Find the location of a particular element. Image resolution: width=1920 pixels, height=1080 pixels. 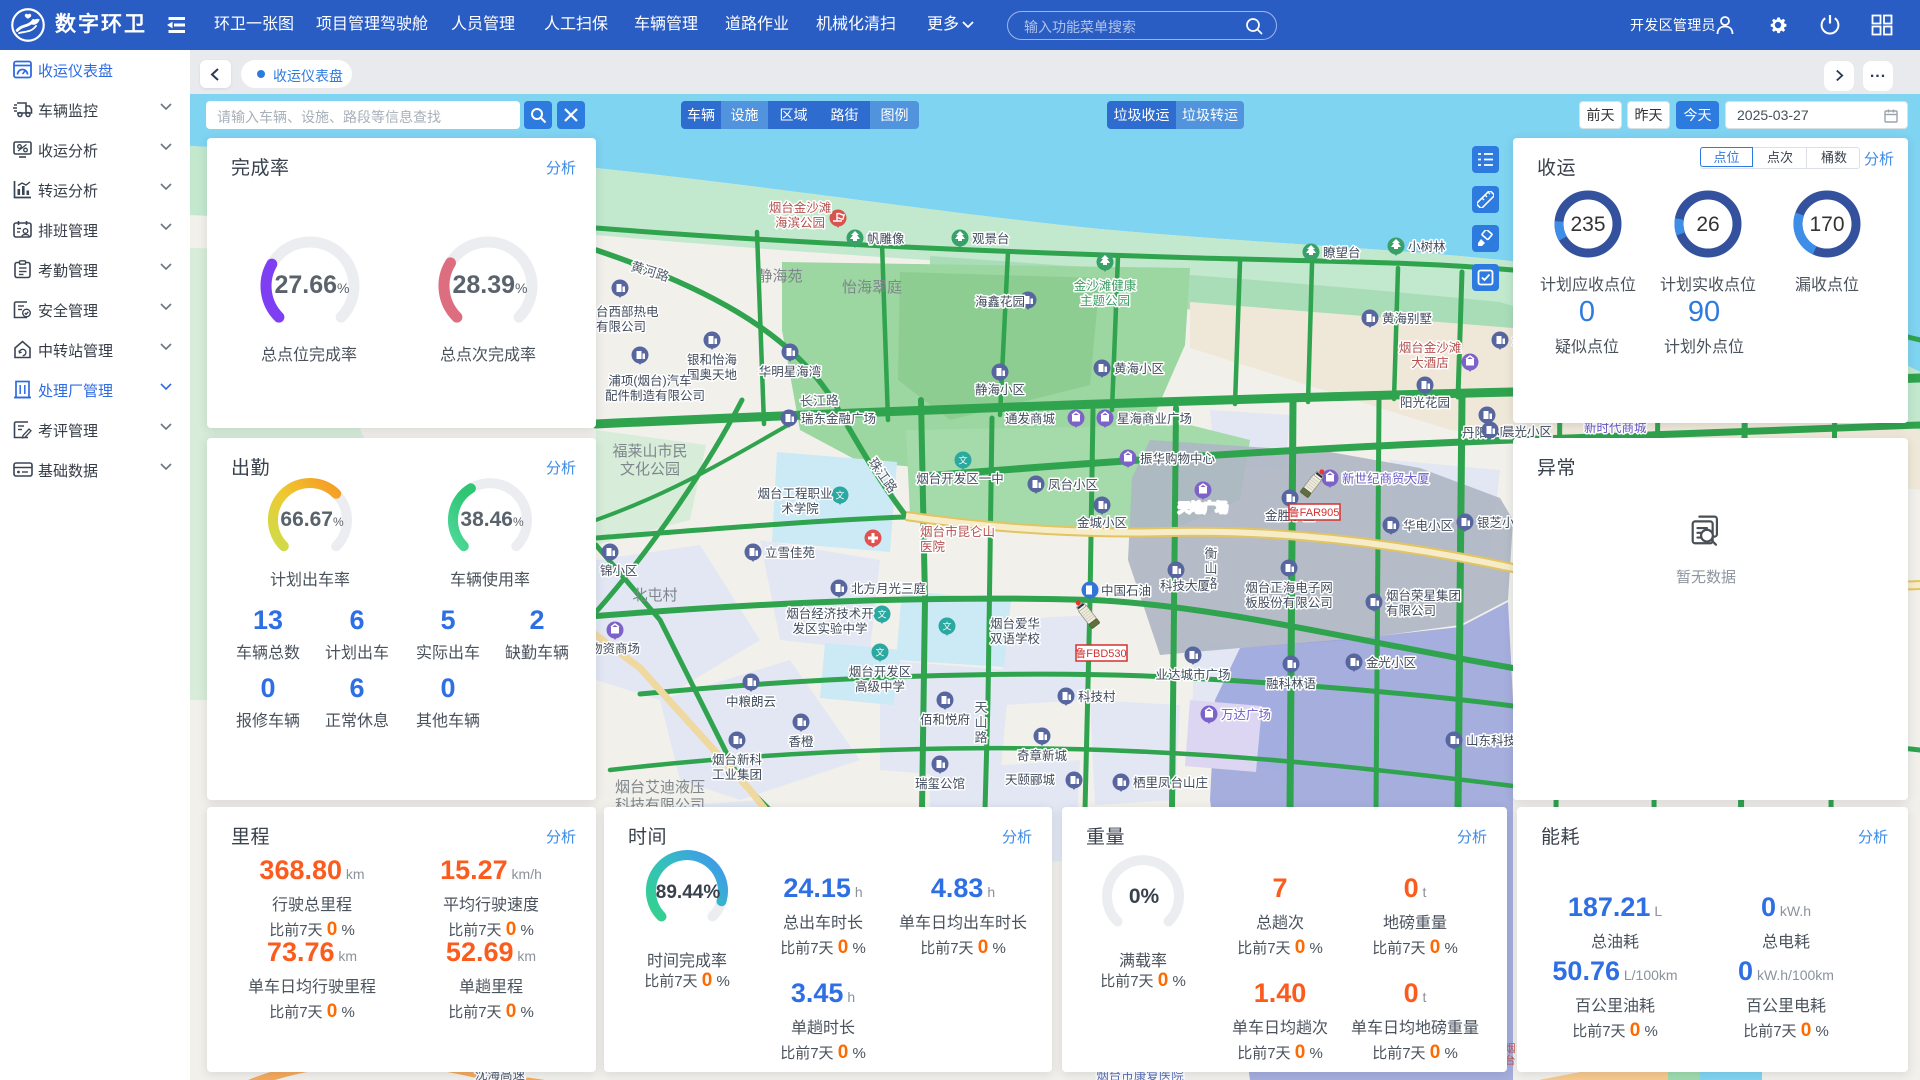

svg-text: 配件制造有限公司 is located at coordinates (655, 396).